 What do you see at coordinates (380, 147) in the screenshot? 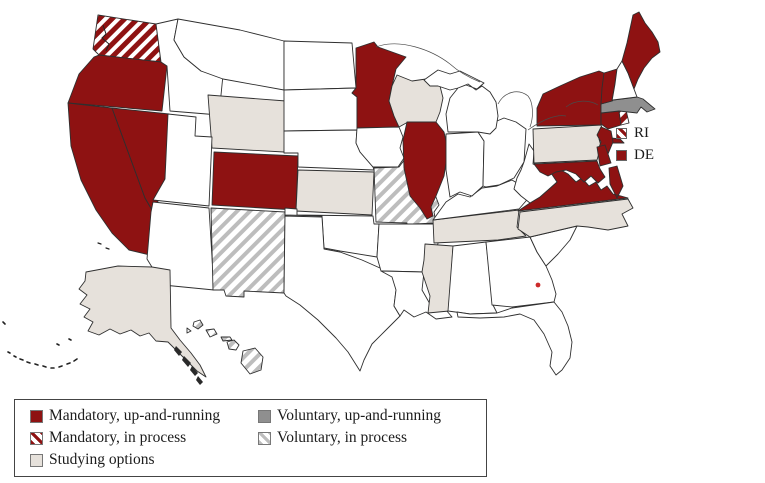
I see `state-ia` at bounding box center [380, 147].